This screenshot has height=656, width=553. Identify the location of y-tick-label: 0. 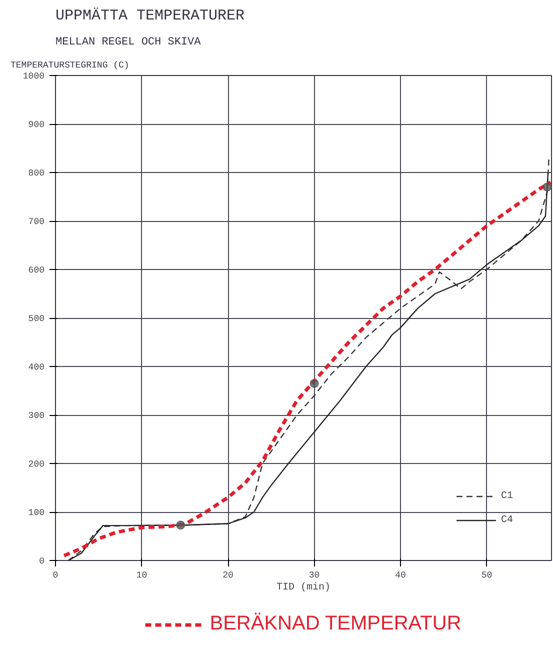
(42, 561).